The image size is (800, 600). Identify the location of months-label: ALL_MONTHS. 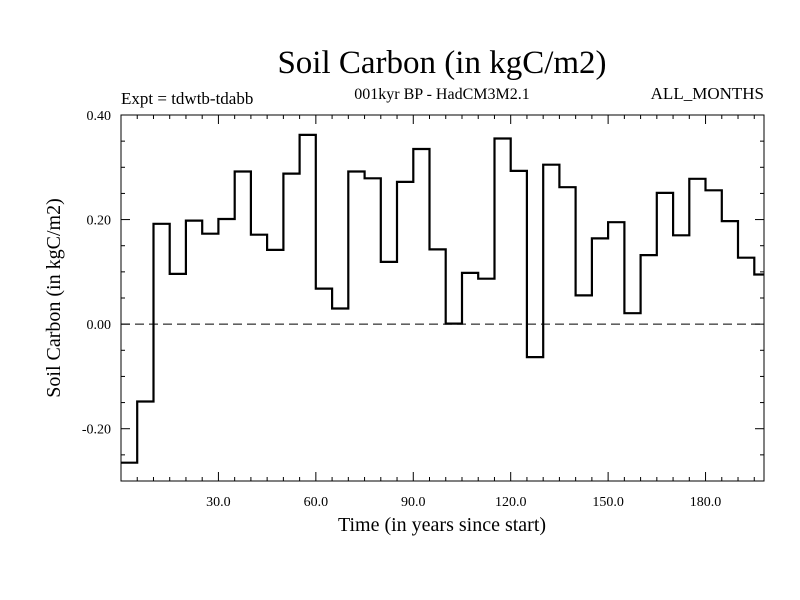
(707, 93).